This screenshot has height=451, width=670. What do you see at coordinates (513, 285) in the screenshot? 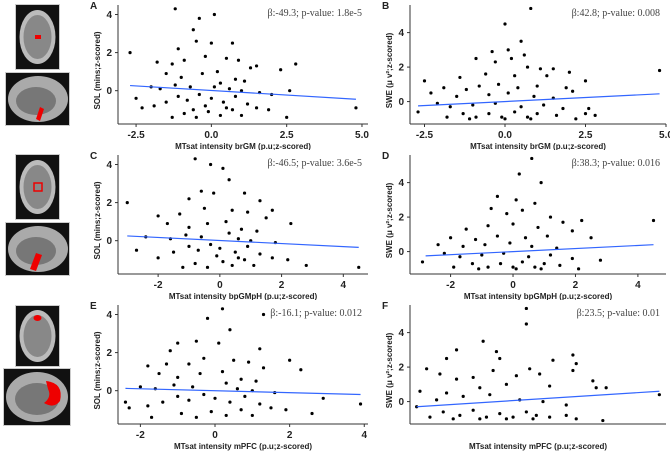
I see `x-tick-label: 0` at bounding box center [513, 285].